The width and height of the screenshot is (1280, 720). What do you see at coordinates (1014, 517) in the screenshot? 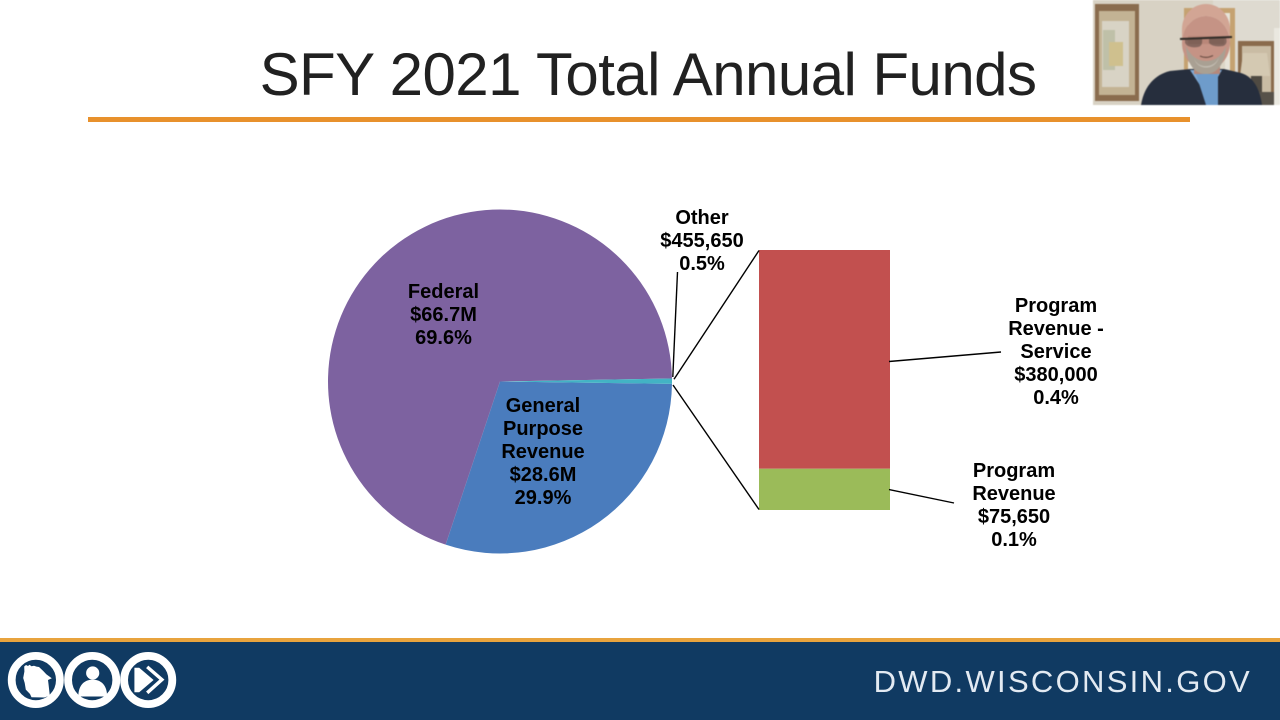
I see `svg-text: $75,650` at bounding box center [1014, 517].